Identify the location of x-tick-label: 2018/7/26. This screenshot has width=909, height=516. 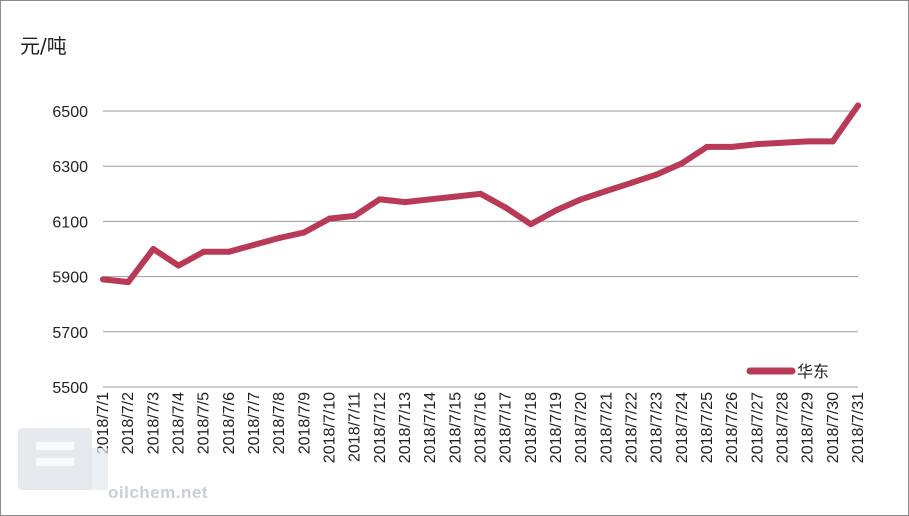
(732, 427).